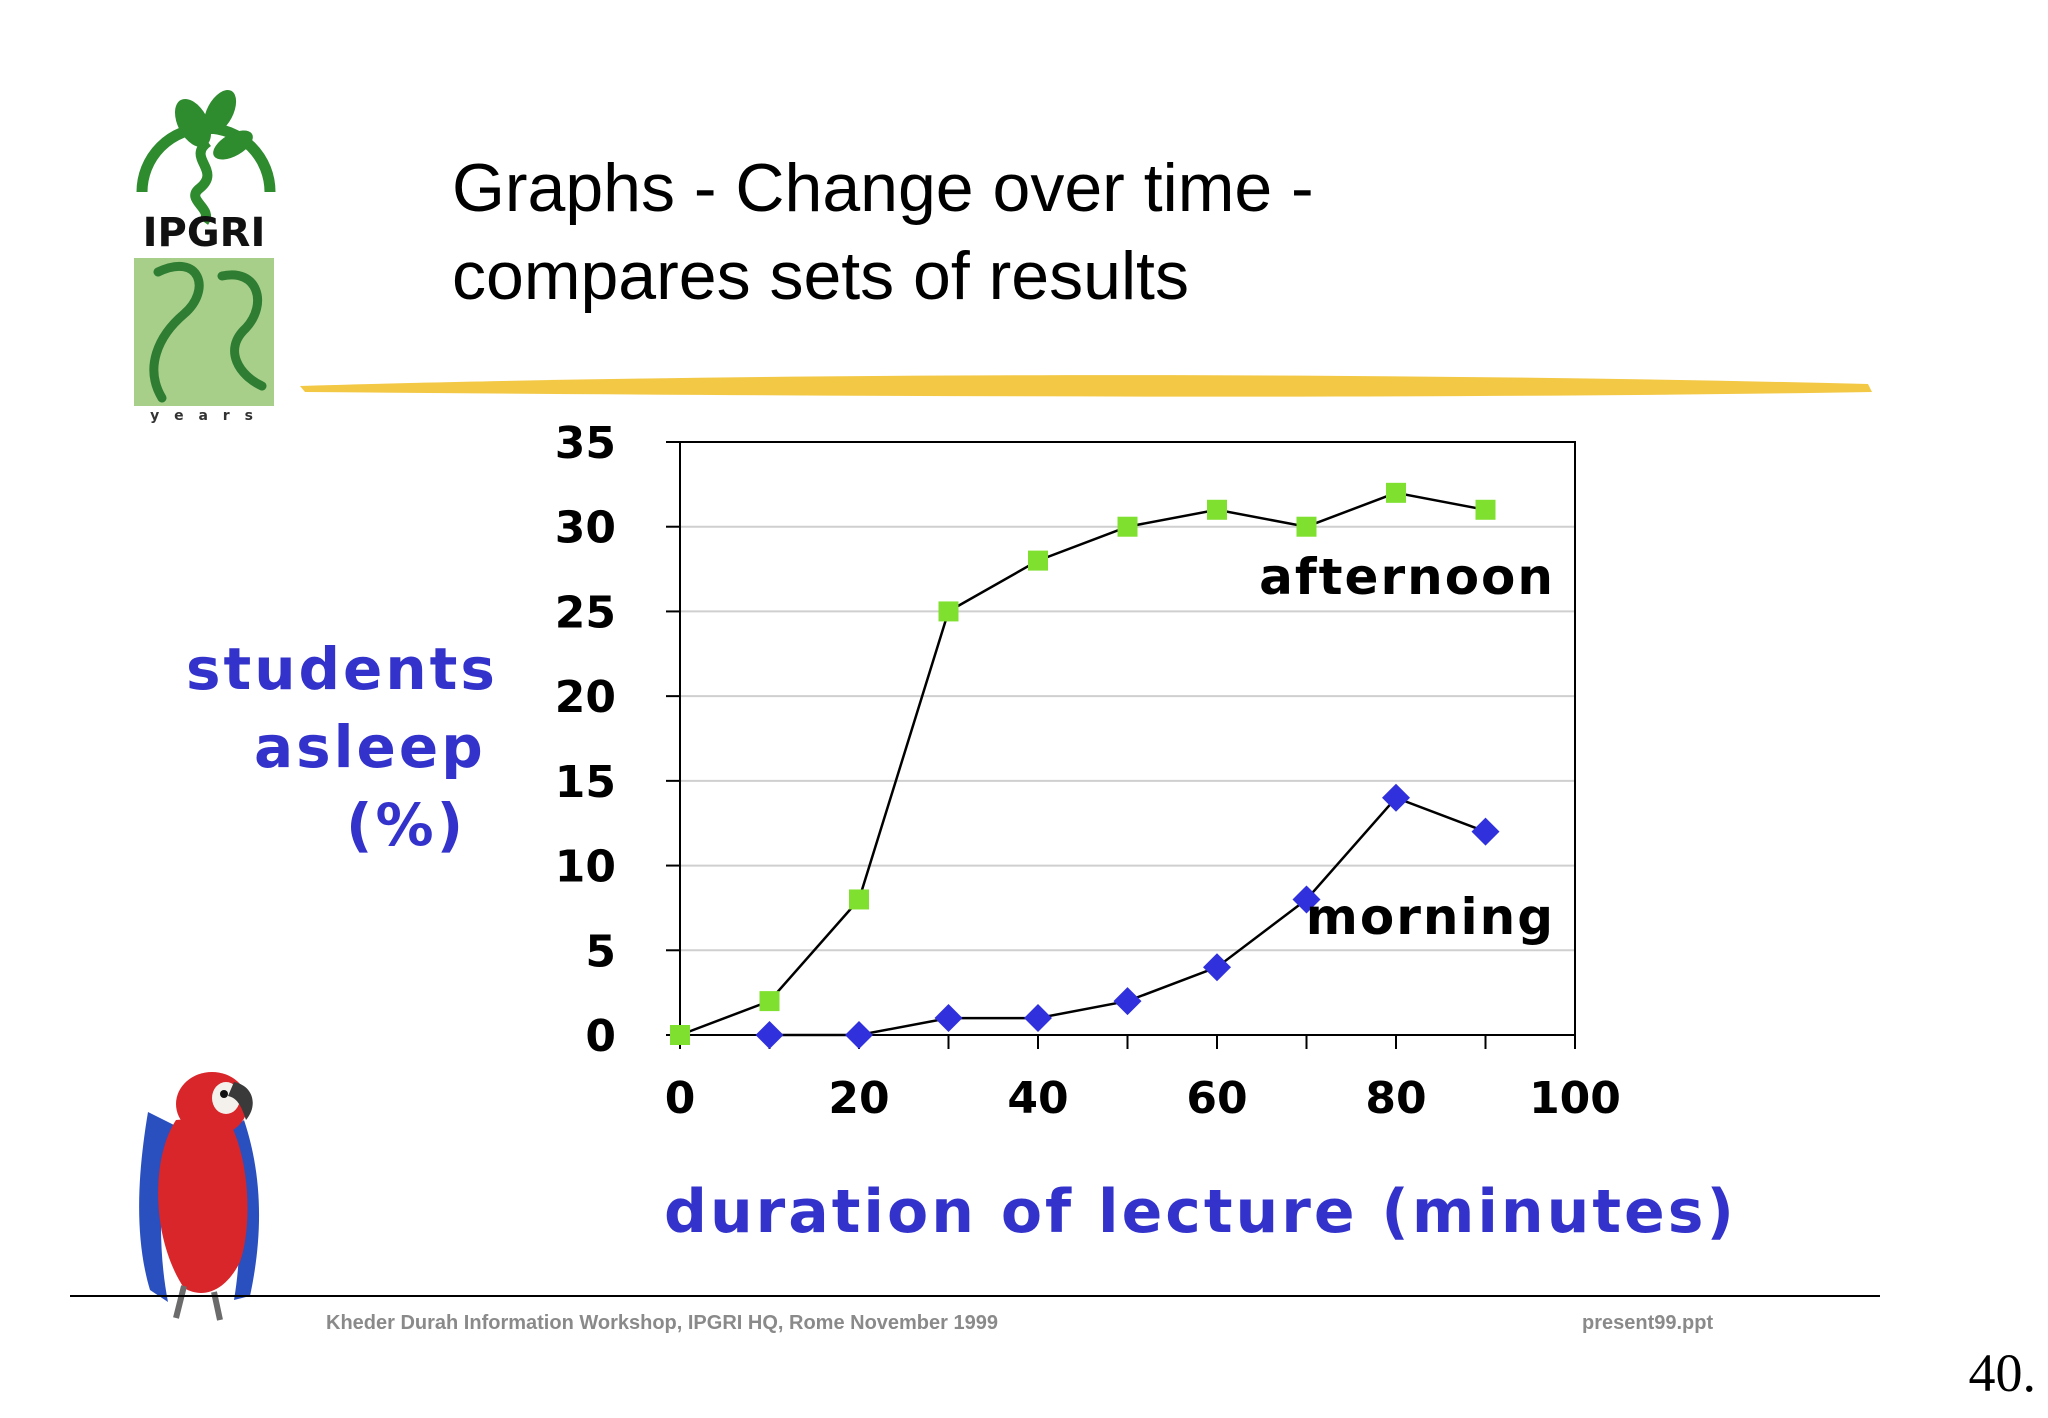 The height and width of the screenshot is (1418, 2048). What do you see at coordinates (1407, 577) in the screenshot?
I see `series-label-afternoon: afternoon` at bounding box center [1407, 577].